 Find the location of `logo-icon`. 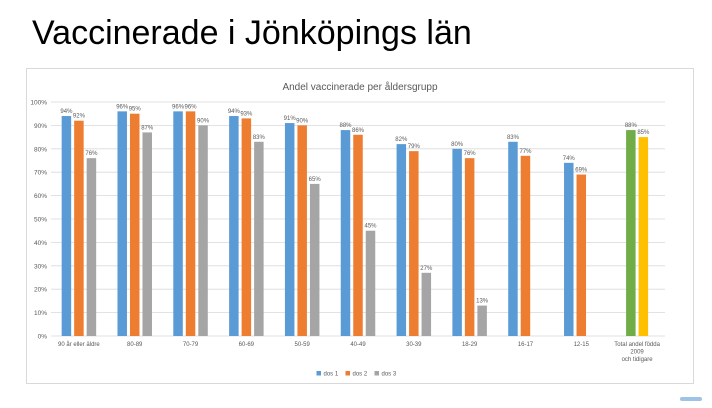

logo-icon is located at coordinates (691, 399).